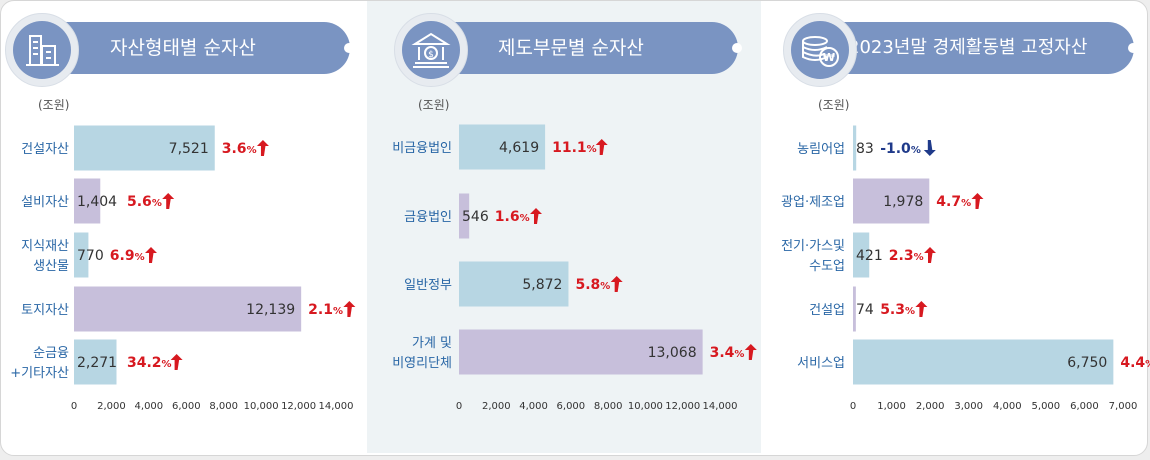  What do you see at coordinates (519, 148) in the screenshot?
I see `value-label: 4,619` at bounding box center [519, 148].